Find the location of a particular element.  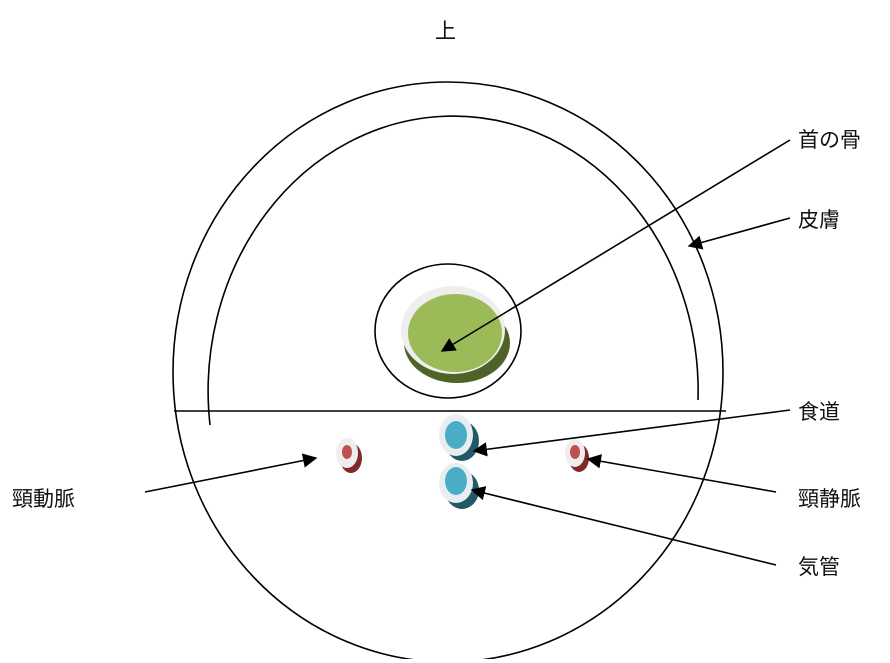

carotid-artery-label: 頸動脈 is located at coordinates (43, 499).